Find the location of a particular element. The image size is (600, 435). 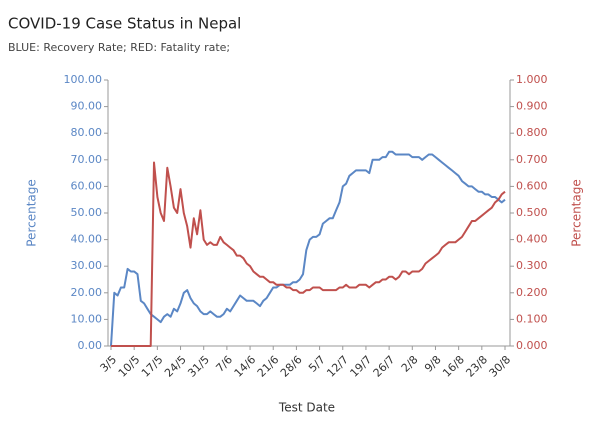

y2-tick-label: 0.600 is located at coordinates (532, 185).